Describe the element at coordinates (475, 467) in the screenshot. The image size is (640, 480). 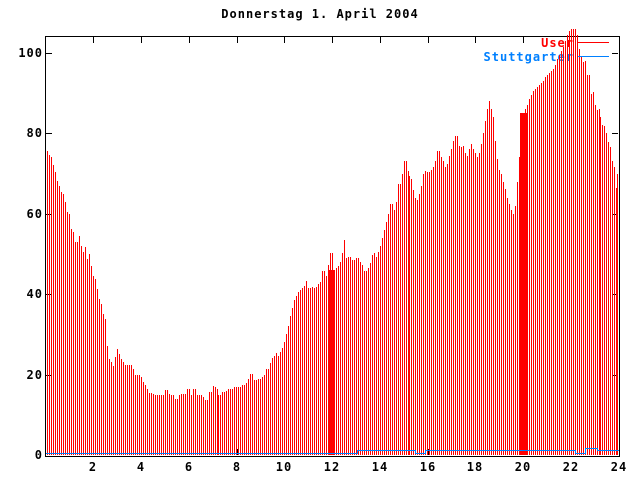
I see `x-tick-label: 18` at that location.